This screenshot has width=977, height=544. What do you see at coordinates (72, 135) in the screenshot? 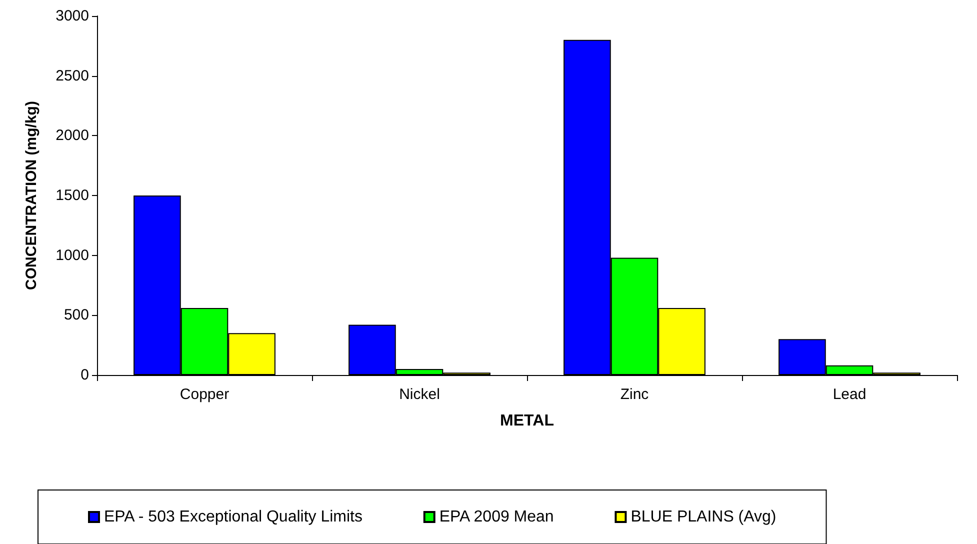
I see `y-tick-label: 2000` at bounding box center [72, 135].